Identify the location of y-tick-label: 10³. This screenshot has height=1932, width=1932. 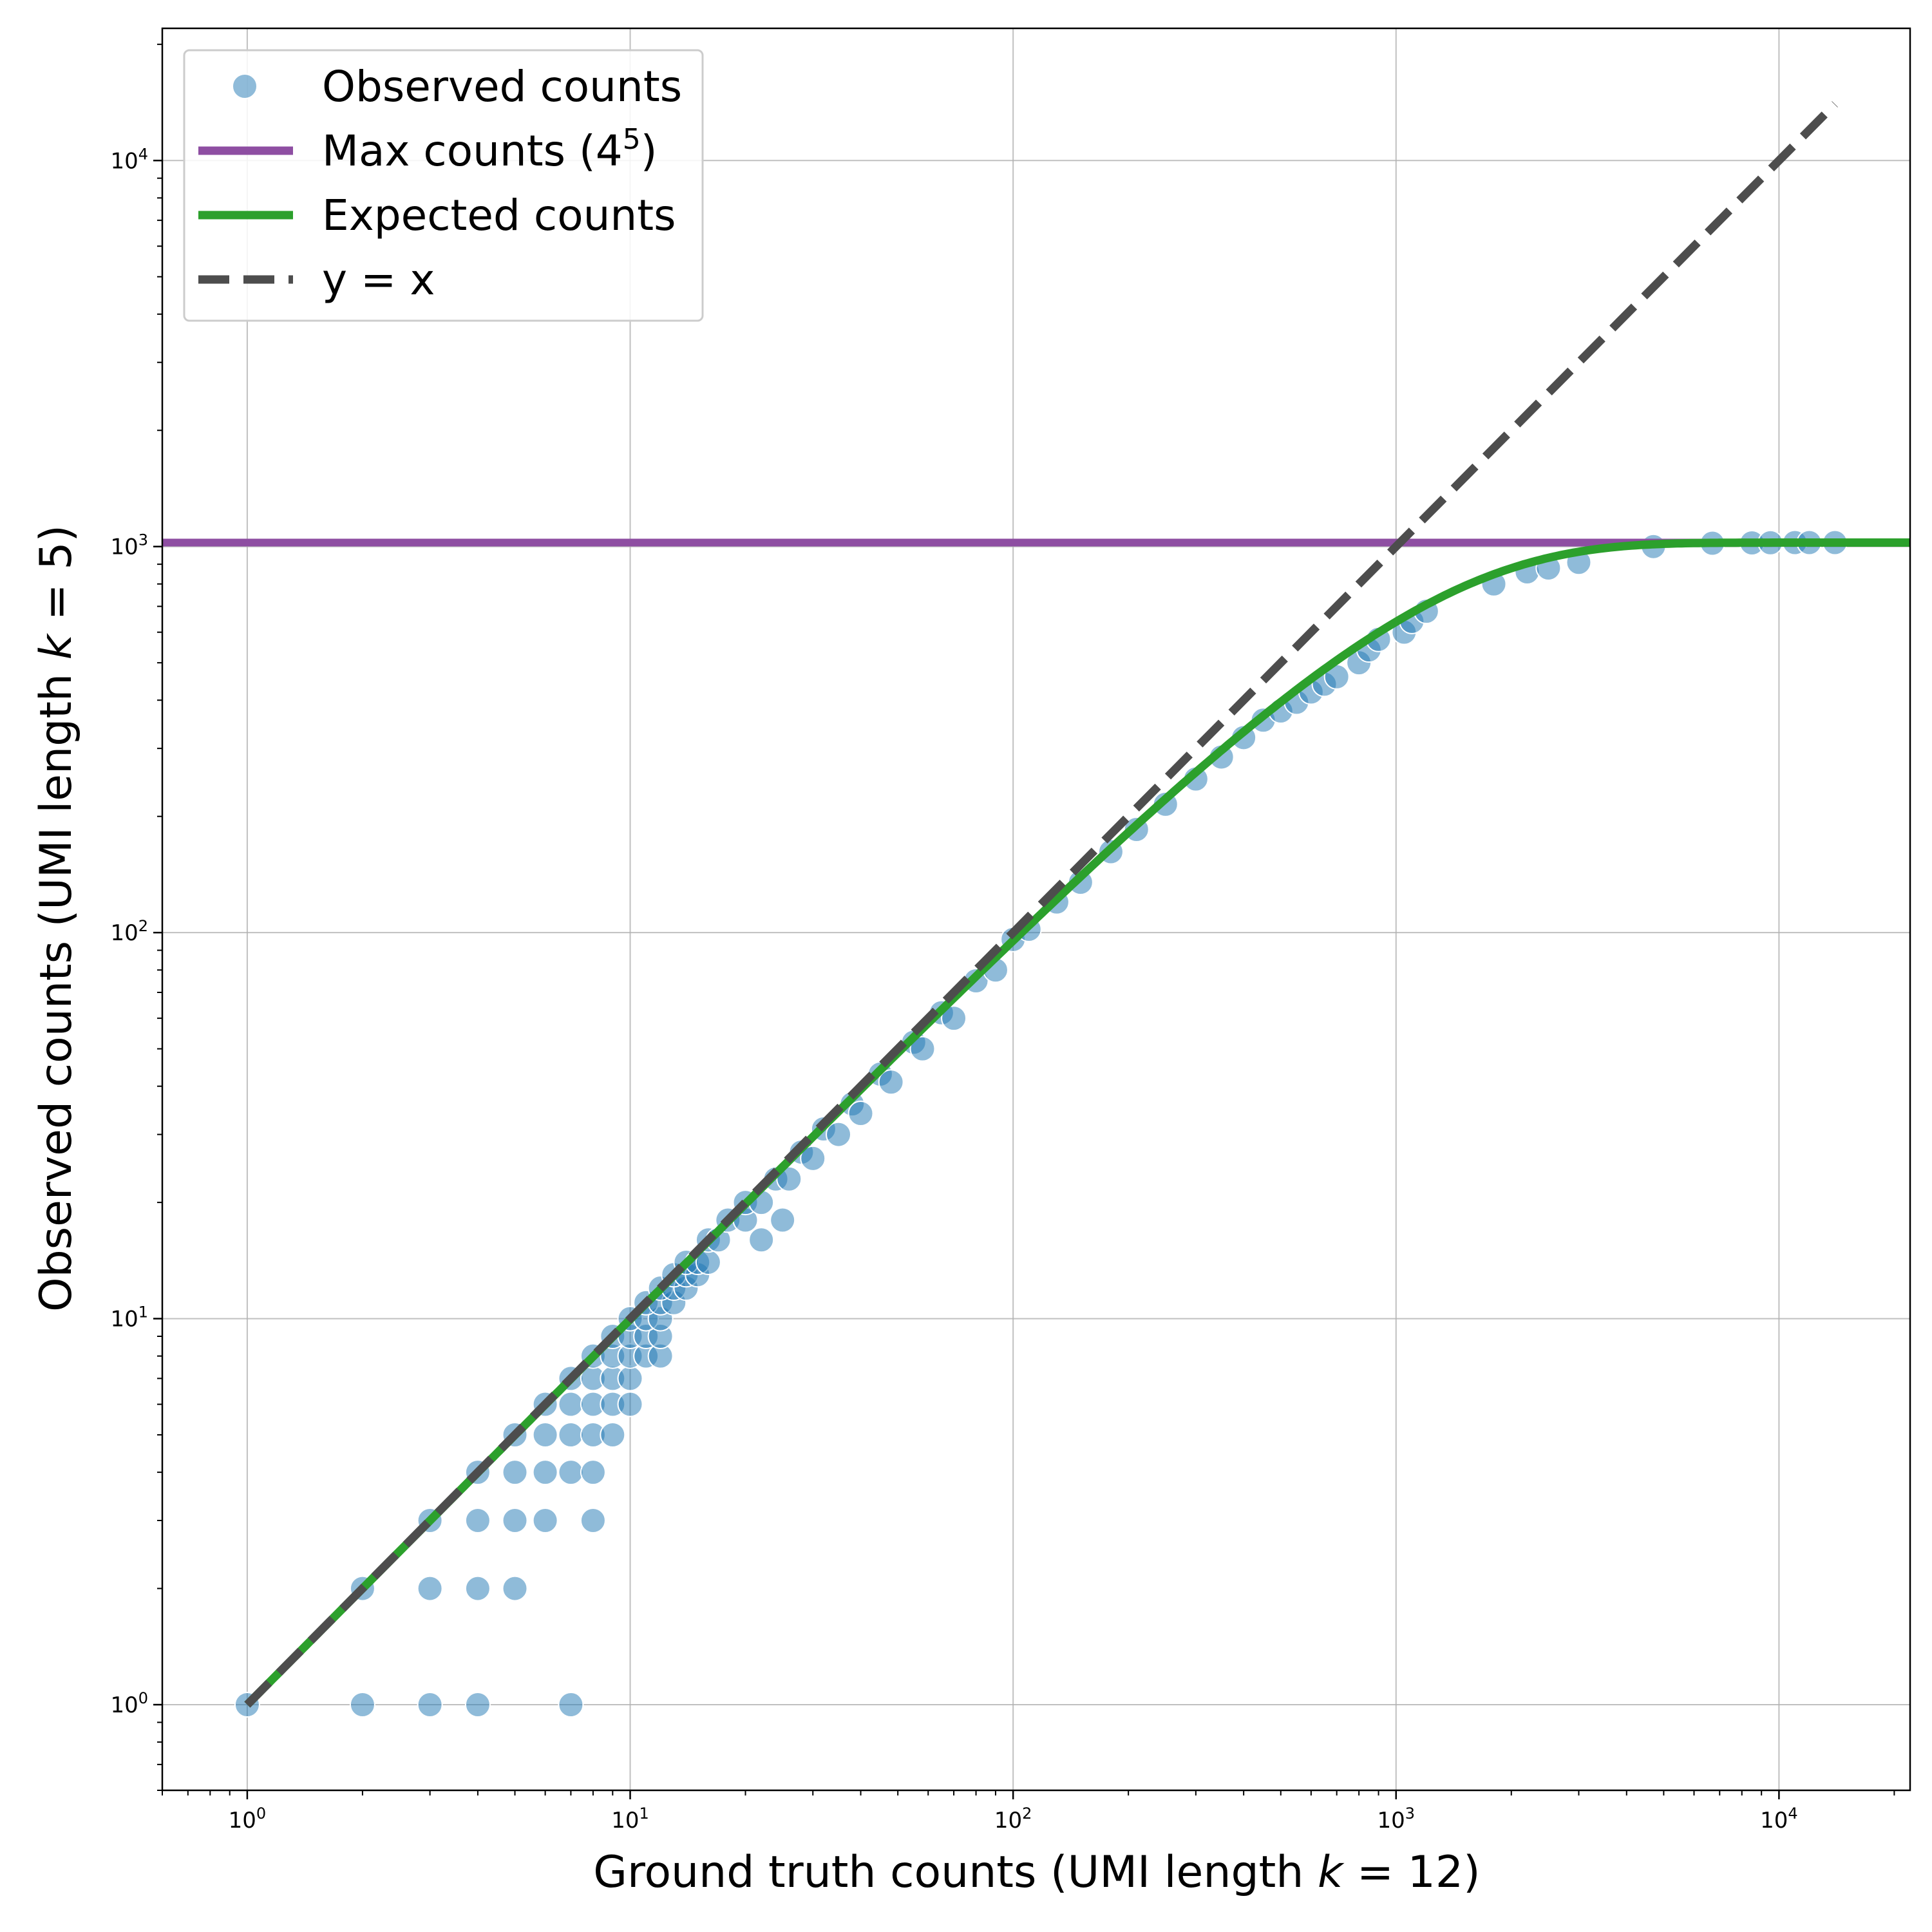
(129, 545).